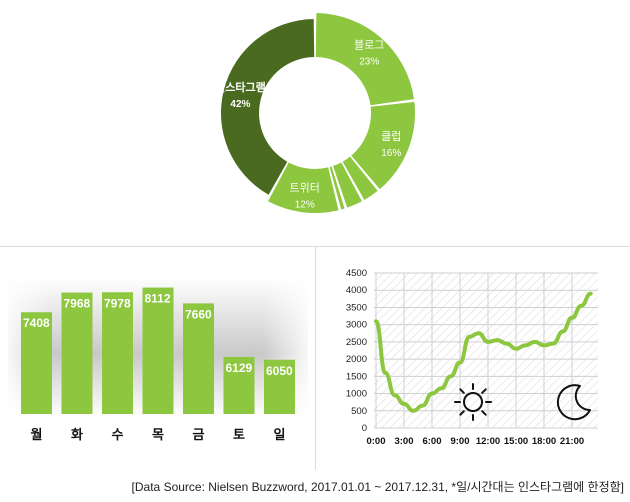 The image size is (630, 502). I want to click on donut-slice-label: 클럽, so click(391, 136).